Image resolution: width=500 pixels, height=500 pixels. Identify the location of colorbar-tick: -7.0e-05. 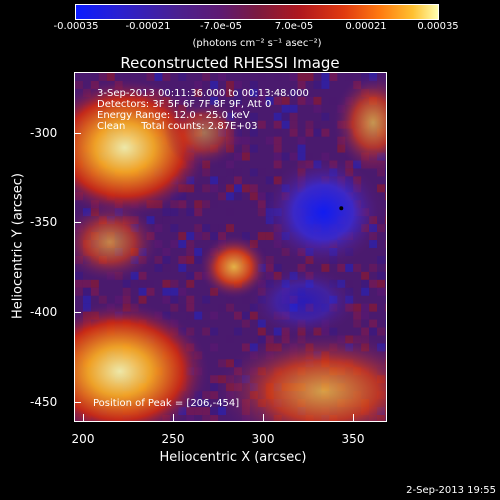
(221, 26).